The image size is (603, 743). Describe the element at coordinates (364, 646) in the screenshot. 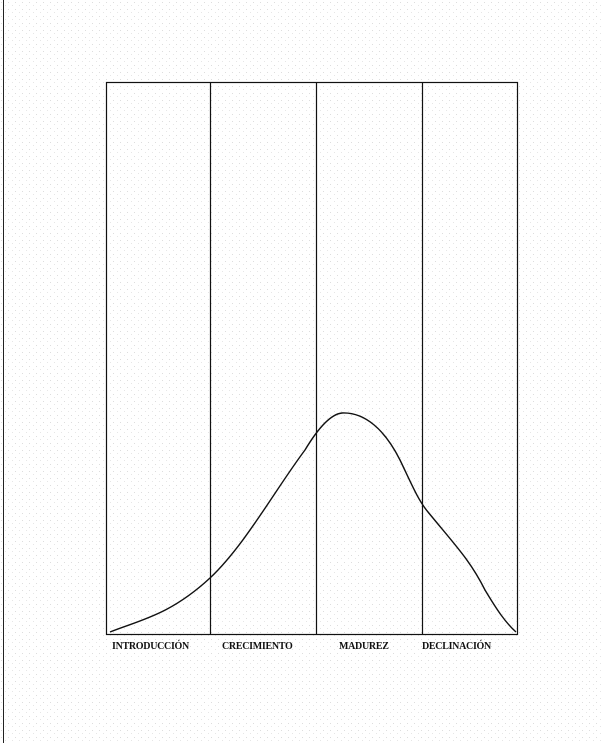

I see `stage-label: MADUREZ` at that location.